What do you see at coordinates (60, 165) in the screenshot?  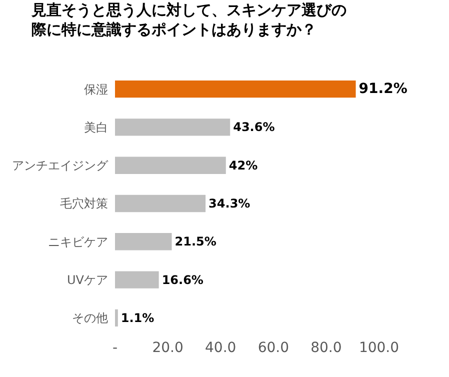 I see `y-tick-label: アンチエイジング` at bounding box center [60, 165].